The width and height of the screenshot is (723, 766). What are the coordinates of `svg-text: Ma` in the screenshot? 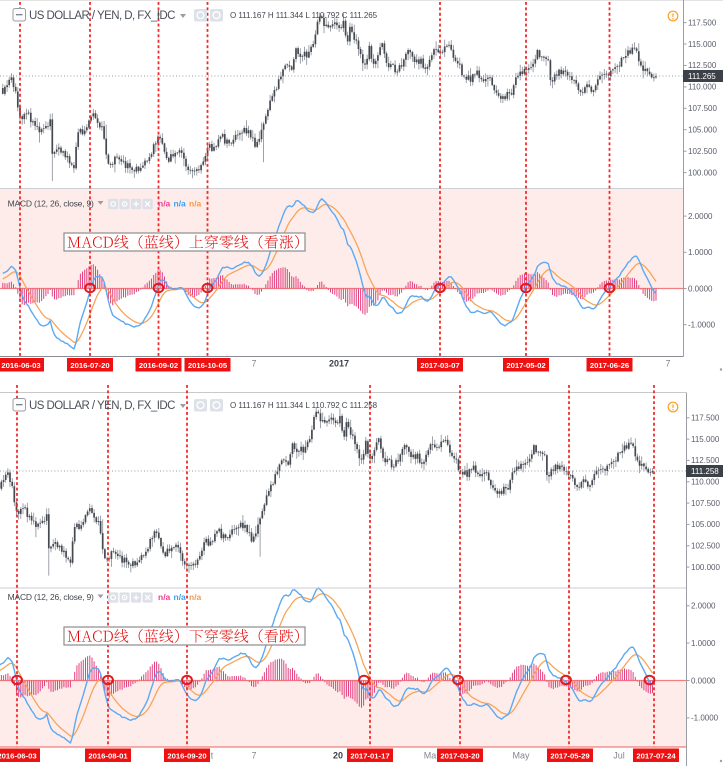 It's located at (430, 756).